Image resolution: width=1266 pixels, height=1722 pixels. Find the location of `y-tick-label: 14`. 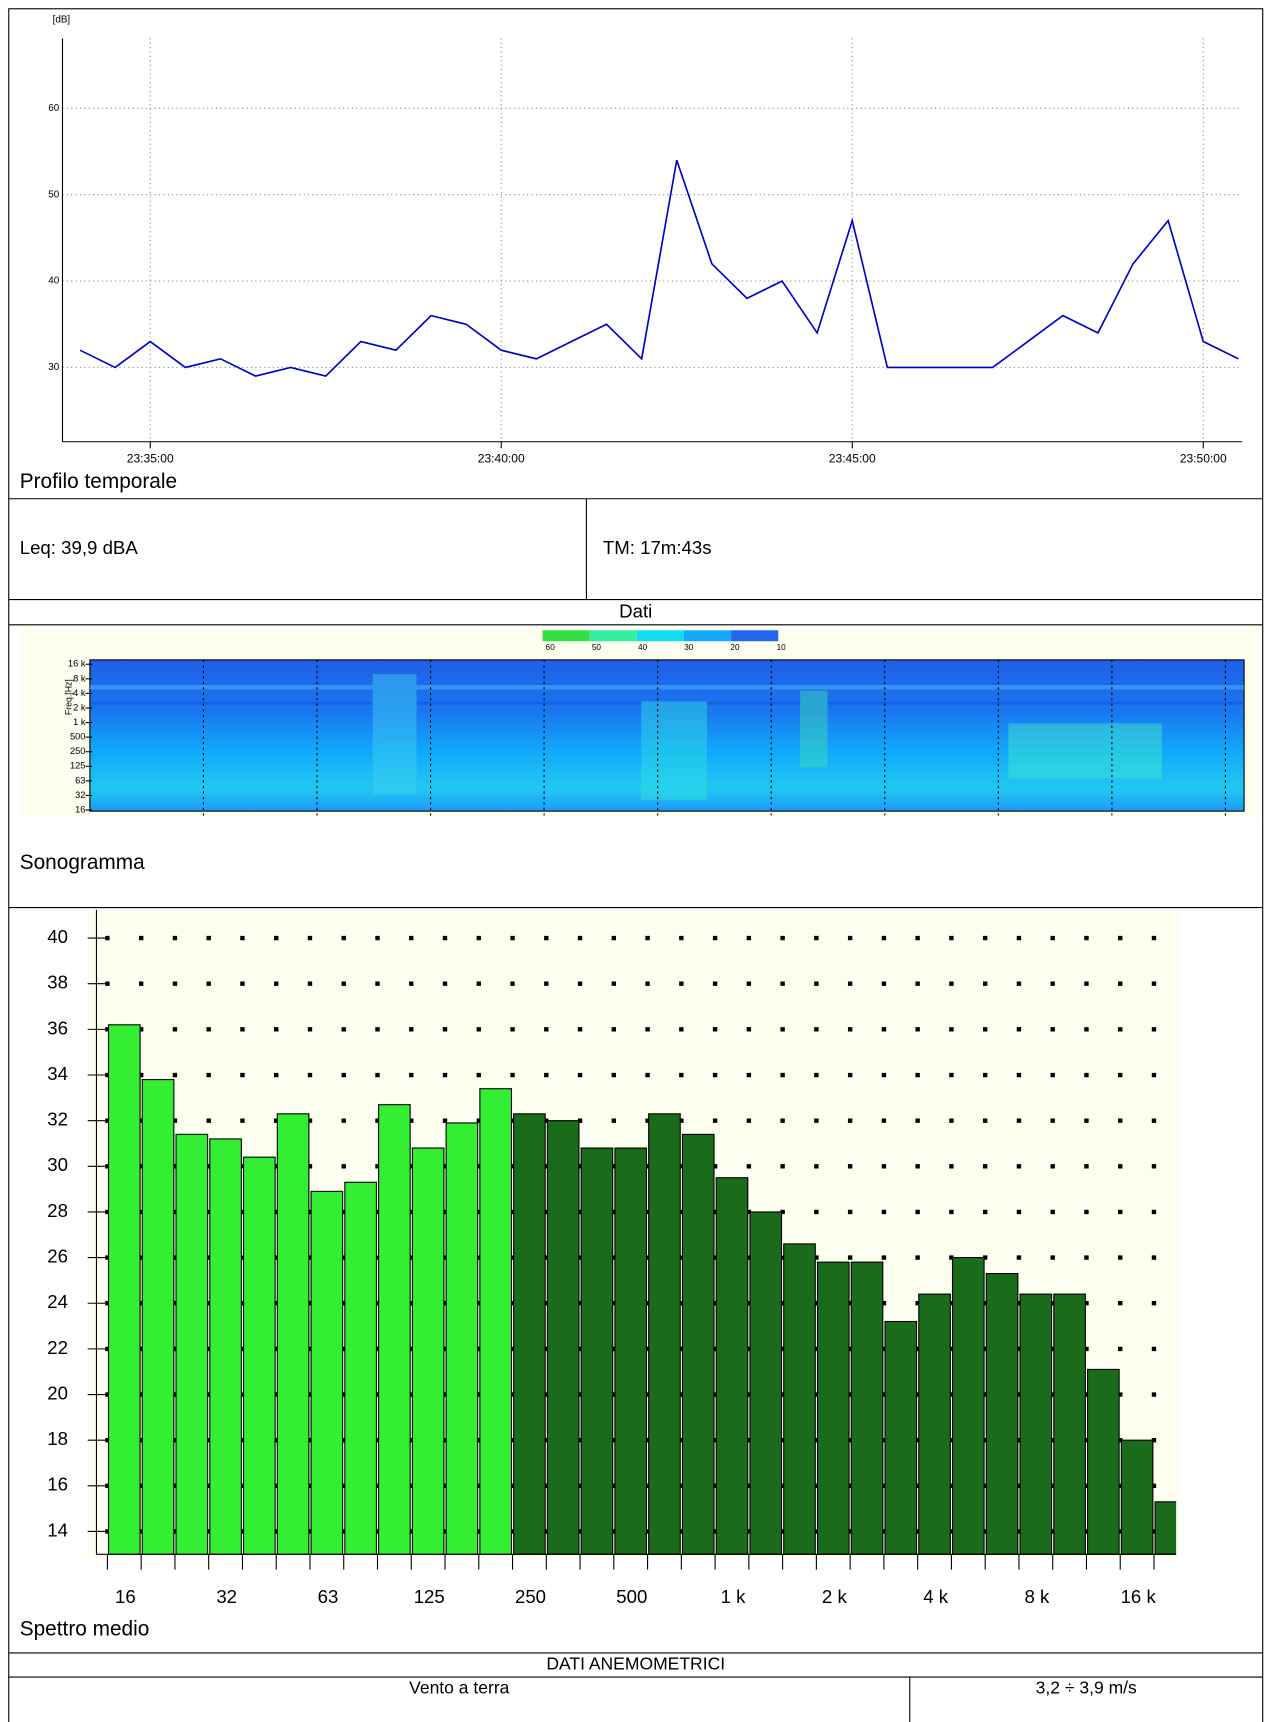

y-tick-label: 14 is located at coordinates (57, 1529).